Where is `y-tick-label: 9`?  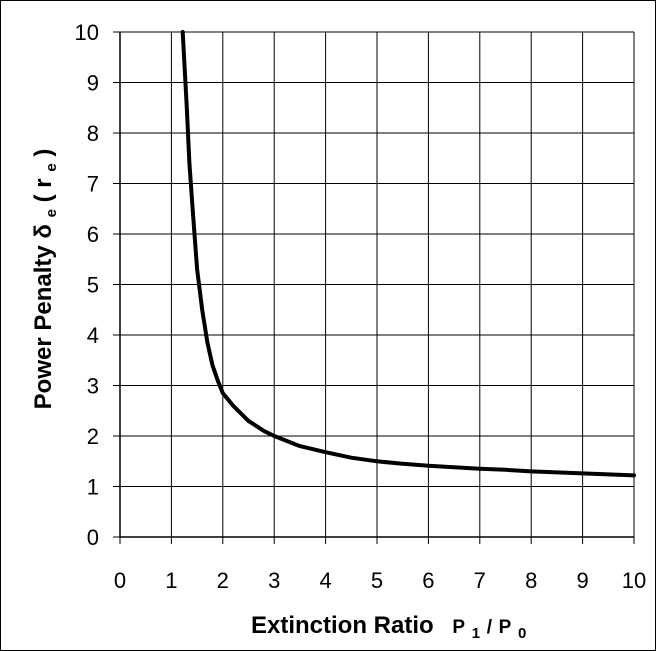 y-tick-label: 9 is located at coordinates (93, 83).